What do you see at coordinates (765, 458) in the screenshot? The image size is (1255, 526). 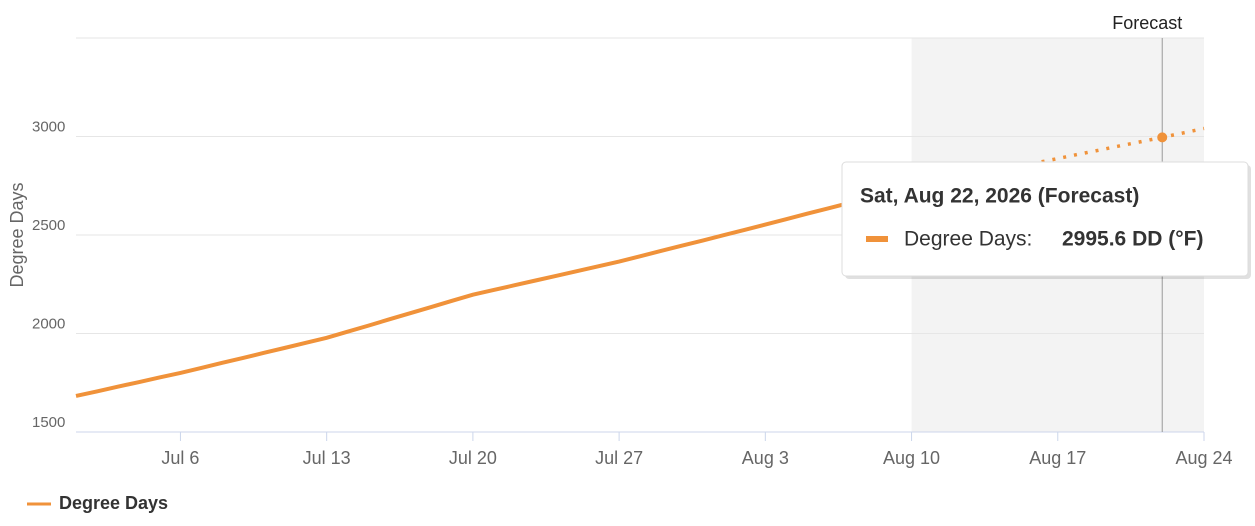 I see `x-tick-label: Aug 3` at bounding box center [765, 458].